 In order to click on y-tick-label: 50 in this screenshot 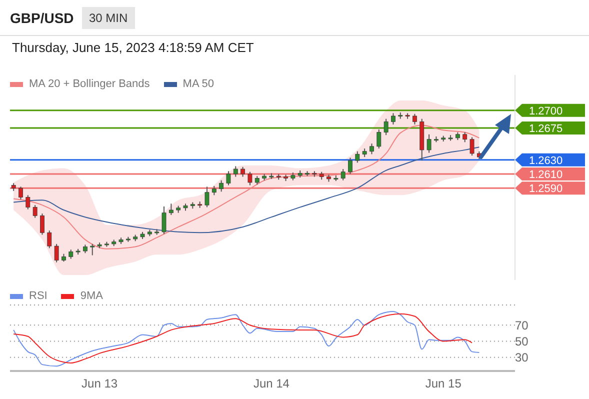, I will do `click(522, 341)`.